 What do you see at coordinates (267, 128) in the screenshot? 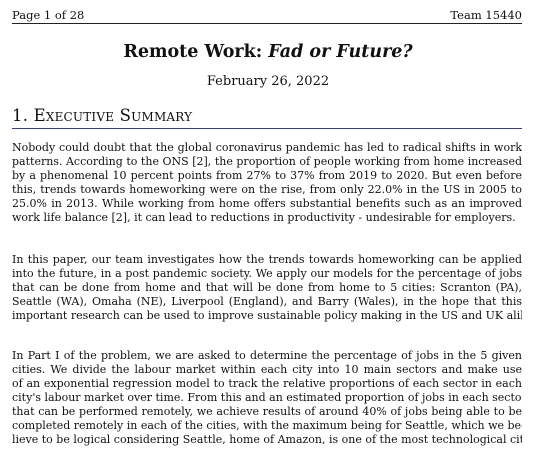
I see `section-divider` at bounding box center [267, 128].